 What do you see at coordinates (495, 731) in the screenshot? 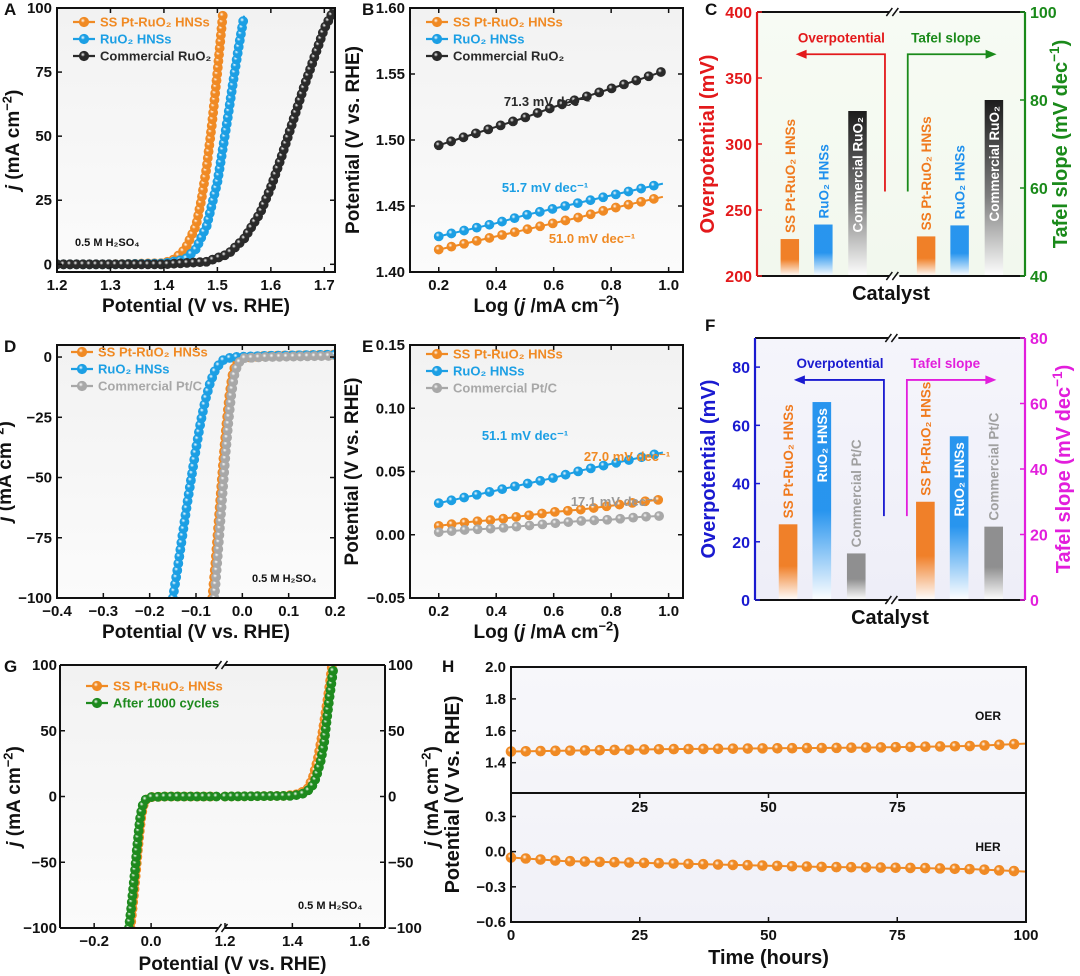
I see `y-tick-label: 1.6` at bounding box center [495, 731].